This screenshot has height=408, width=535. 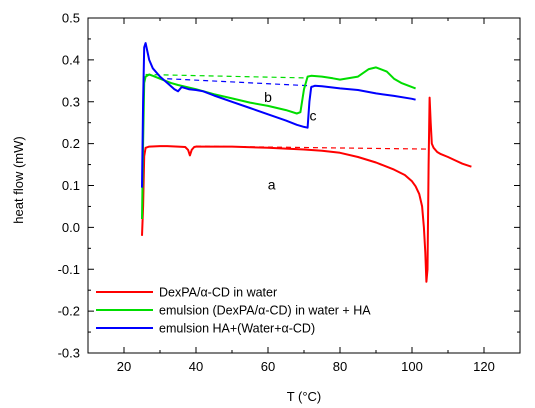 What do you see at coordinates (412, 366) in the screenshot?
I see `x-tick-label: 100` at bounding box center [412, 366].